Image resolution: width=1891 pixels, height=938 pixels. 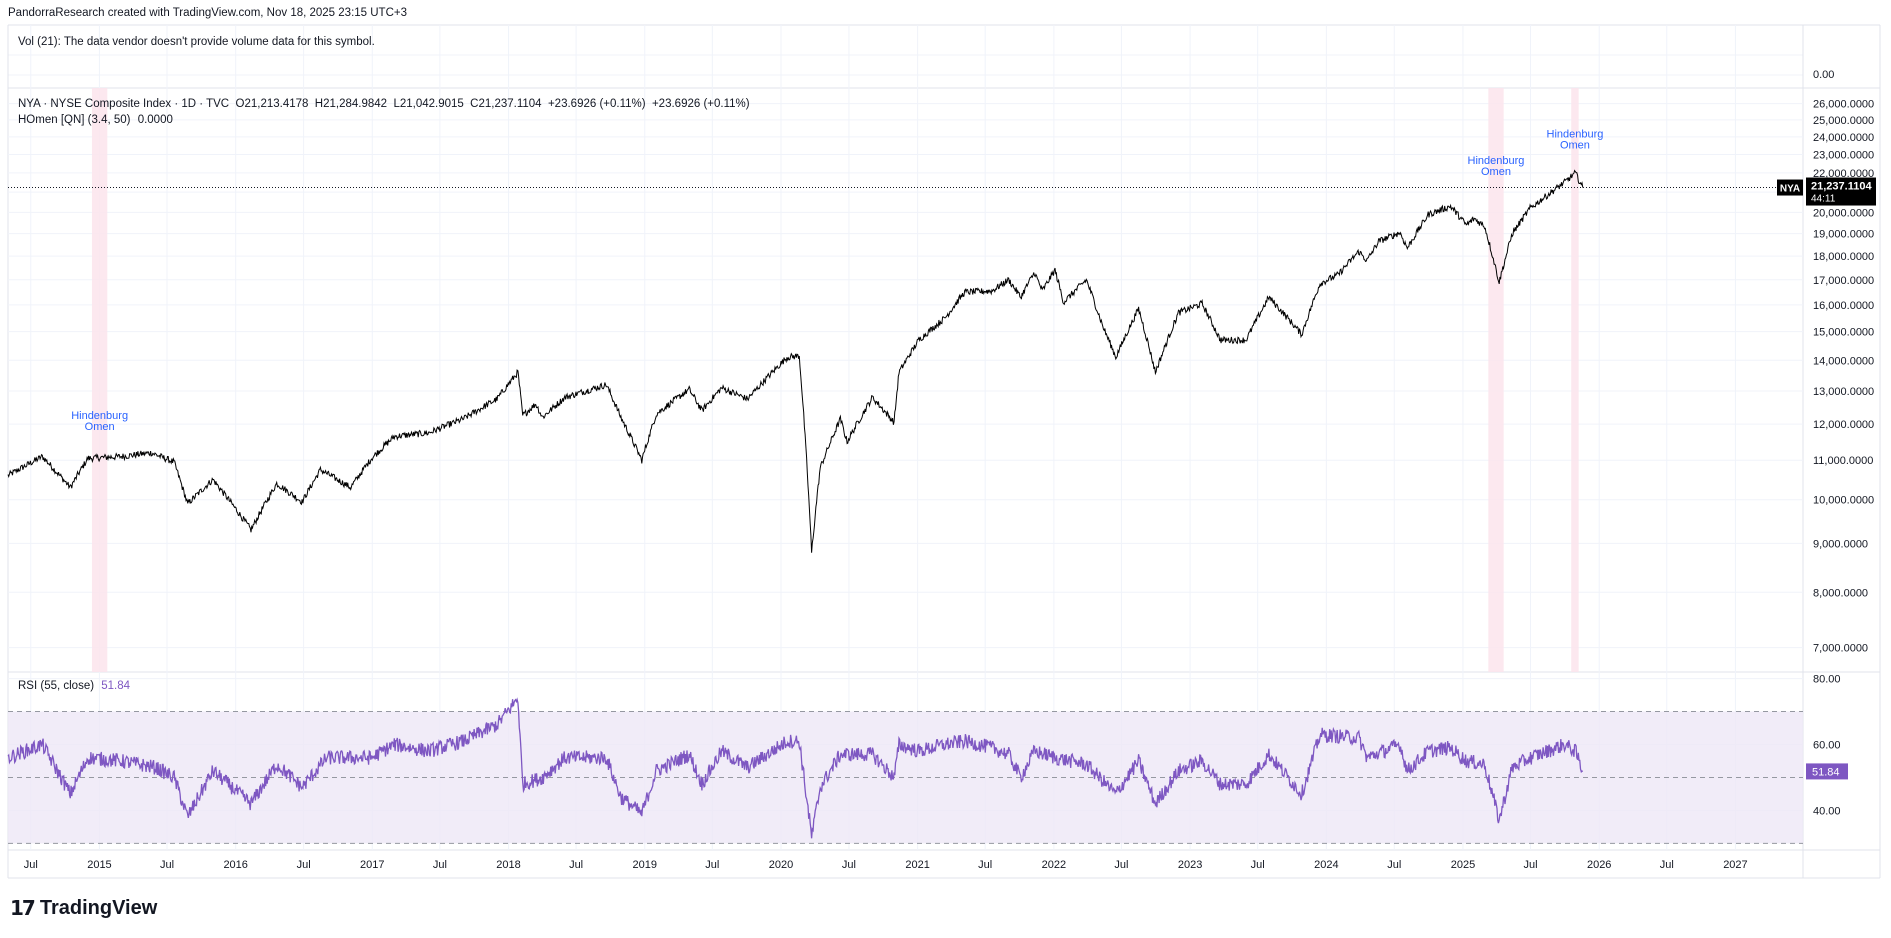 What do you see at coordinates (1843, 361) in the screenshot?
I see `price-axis-tick-label: 14,000.0000` at bounding box center [1843, 361].